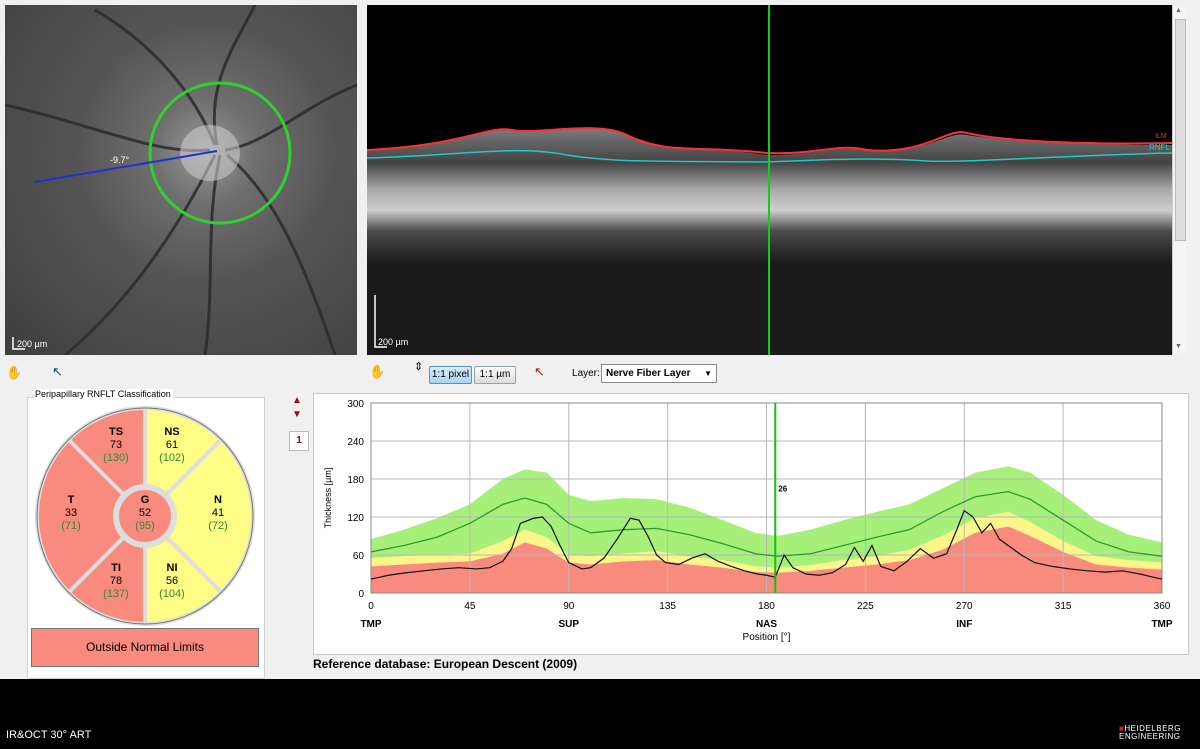  What do you see at coordinates (218, 526) in the screenshot?
I see `sector-normal-value: (72)` at bounding box center [218, 526].